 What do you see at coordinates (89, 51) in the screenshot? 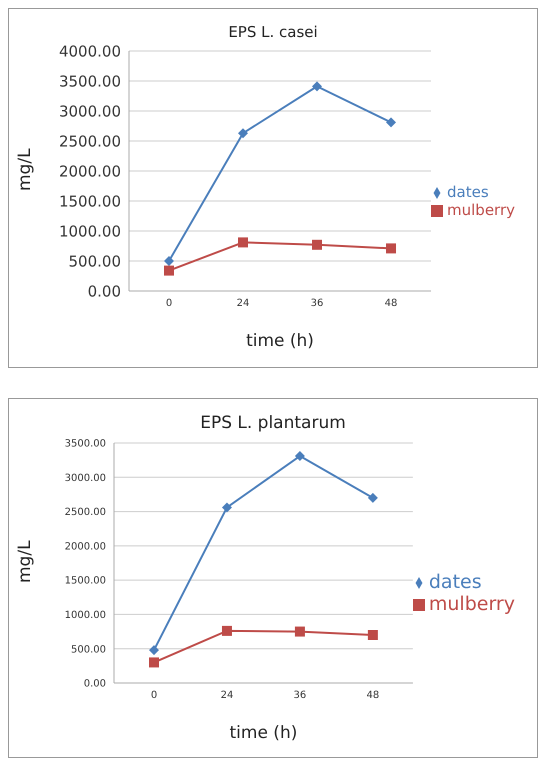
I see `y-tick-label: 4000.00` at bounding box center [89, 51].